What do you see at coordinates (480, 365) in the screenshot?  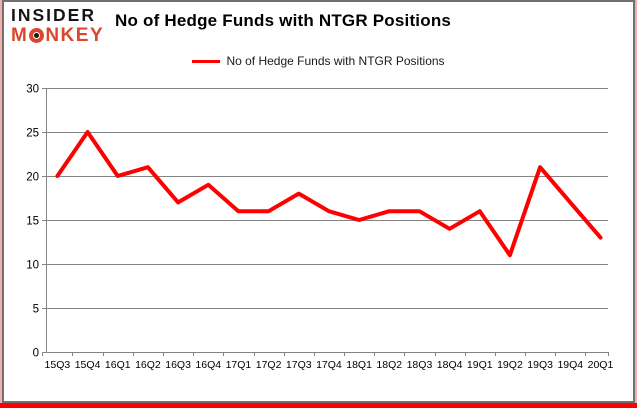 I see `x-tick-label: 19Q1` at bounding box center [480, 365].